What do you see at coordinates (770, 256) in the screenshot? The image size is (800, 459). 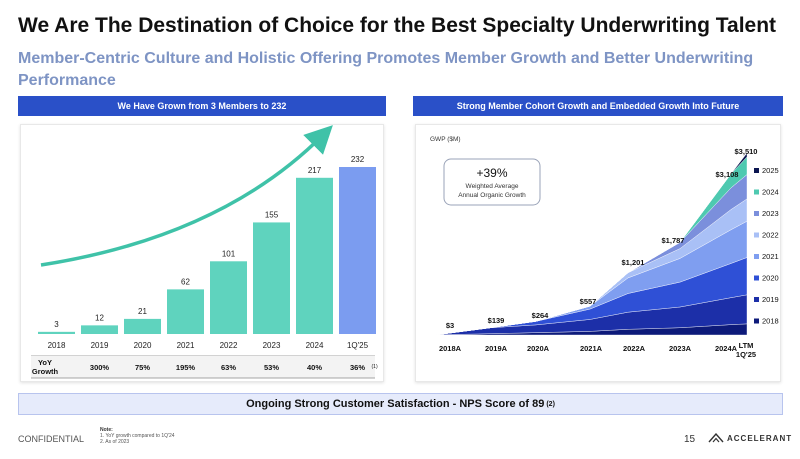 I see `legend-label-2021: 2021` at bounding box center [770, 256].